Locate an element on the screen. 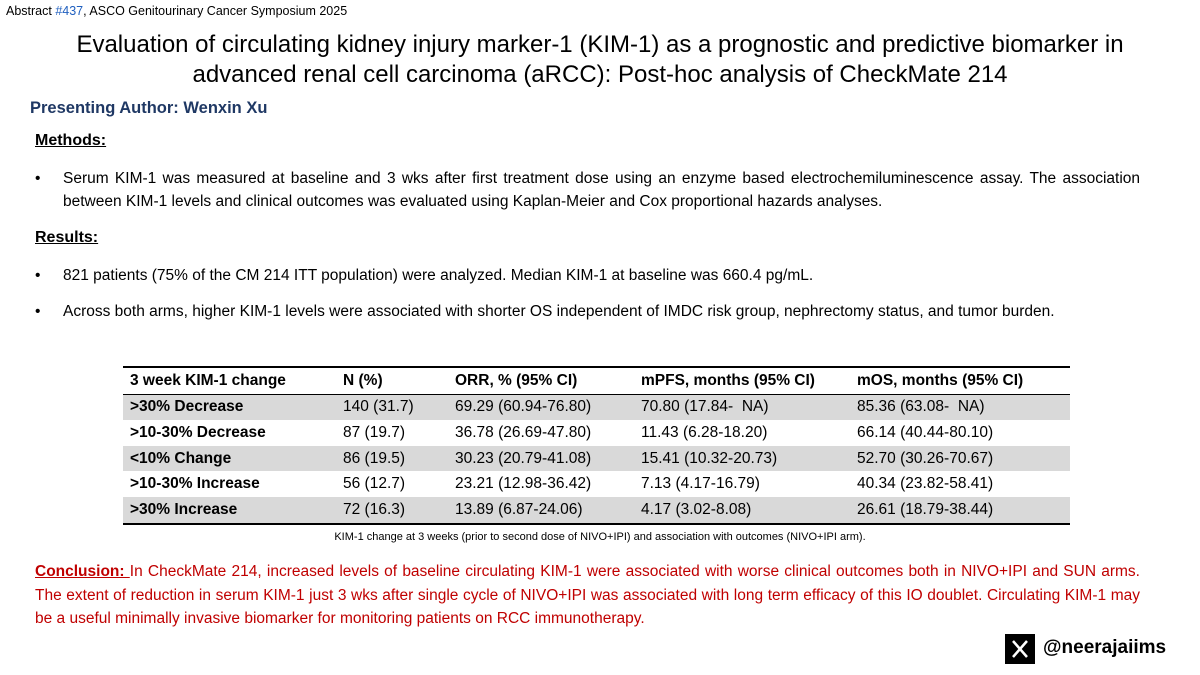  table-cell: 69.29 (60.94-76.80) is located at coordinates (541, 407).